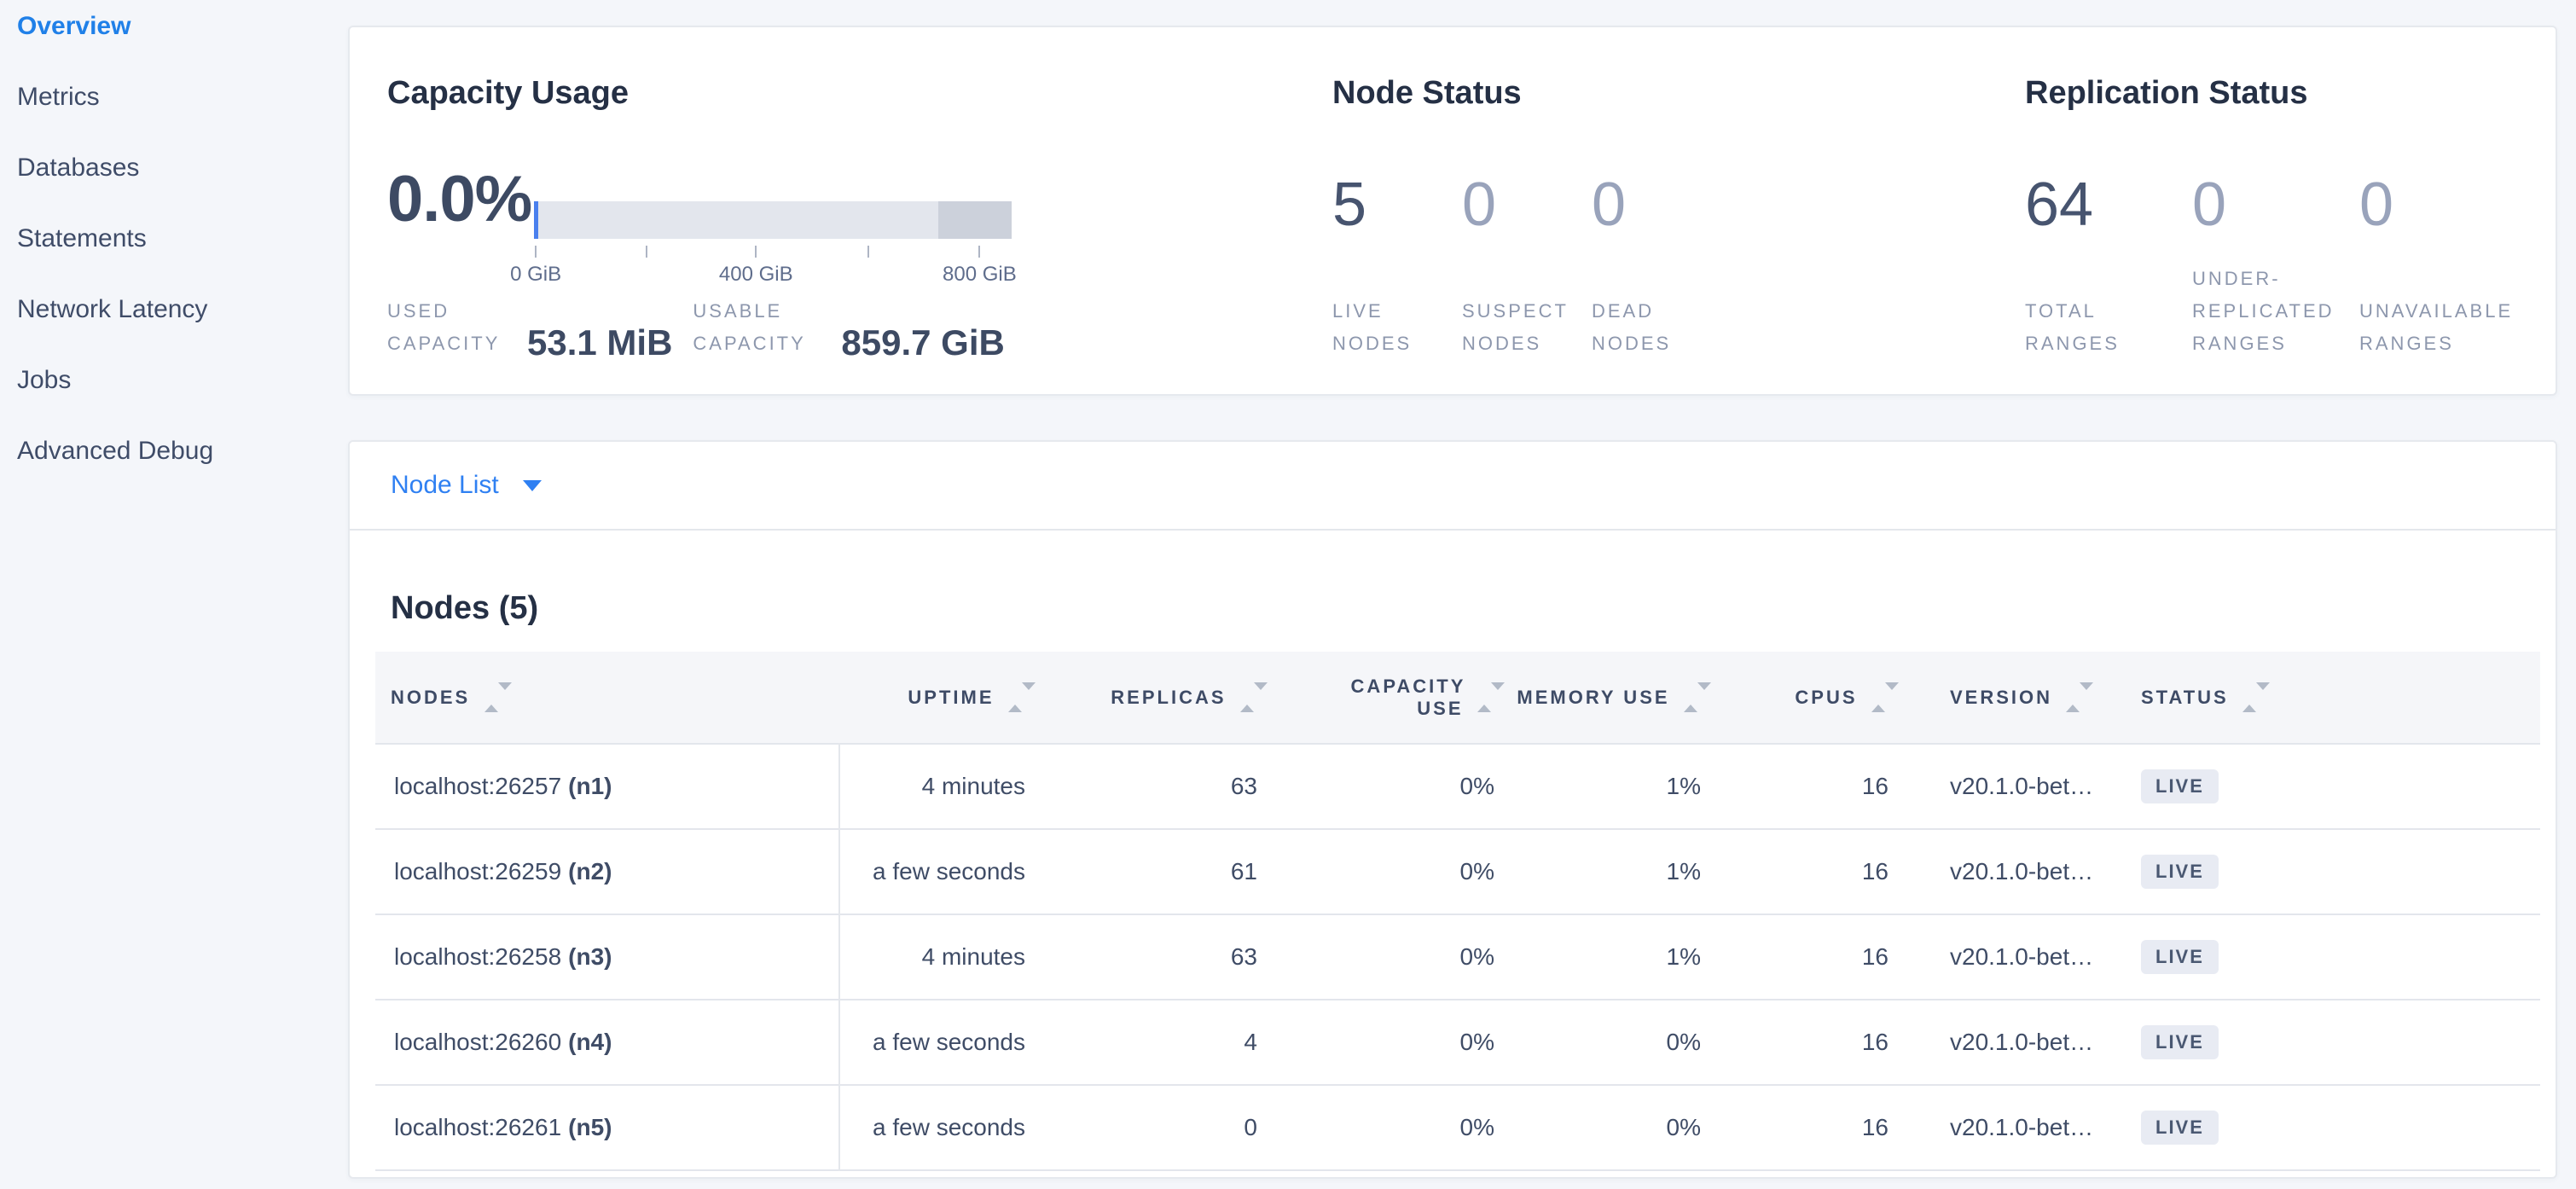 Image resolution: width=2576 pixels, height=1189 pixels. What do you see at coordinates (942, 698) in the screenshot?
I see `column-header-uptime: UPTIME` at bounding box center [942, 698].